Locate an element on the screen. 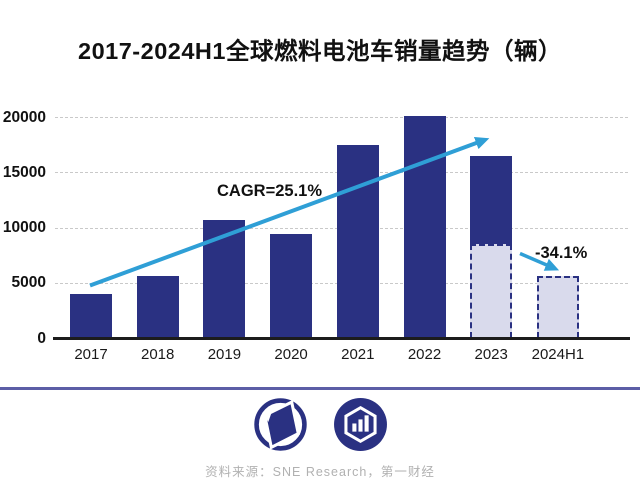  hexagon-glyph is located at coordinates (360, 424).